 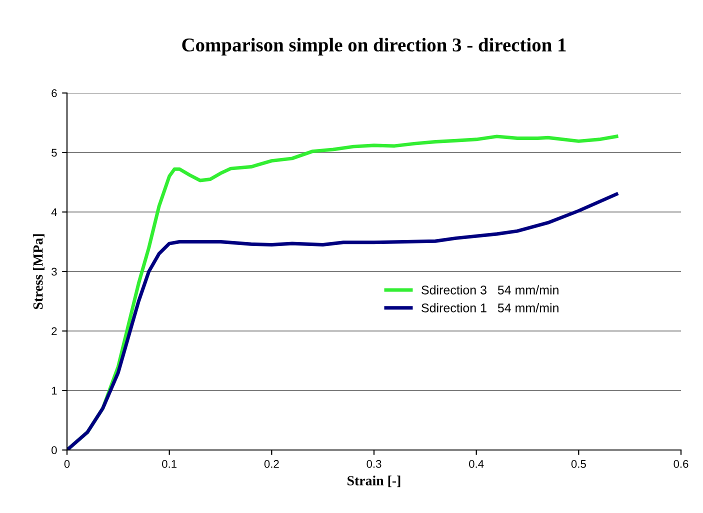 What do you see at coordinates (374, 482) in the screenshot?
I see `x-axis-title: Strain [-]` at bounding box center [374, 482].